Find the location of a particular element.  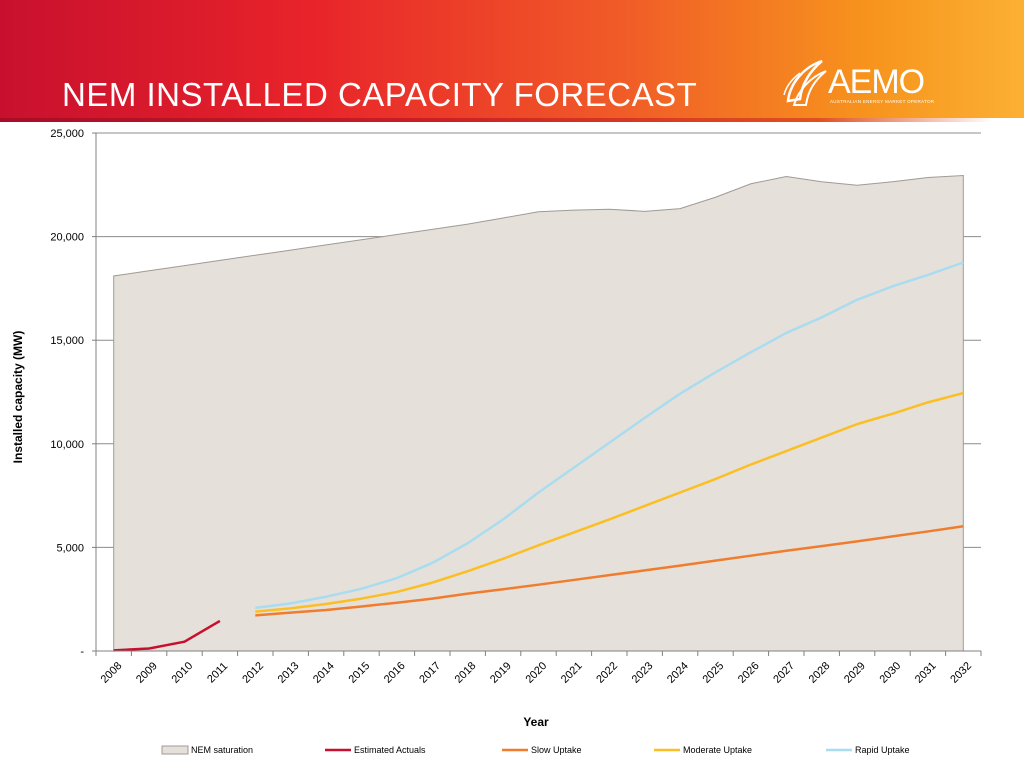

y-tick-label: 20,000 is located at coordinates (67, 238).